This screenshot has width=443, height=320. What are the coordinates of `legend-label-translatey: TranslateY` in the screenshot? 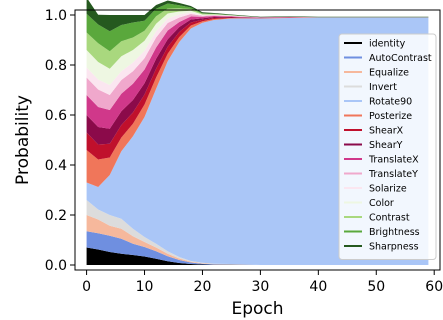 It's located at (393, 174).